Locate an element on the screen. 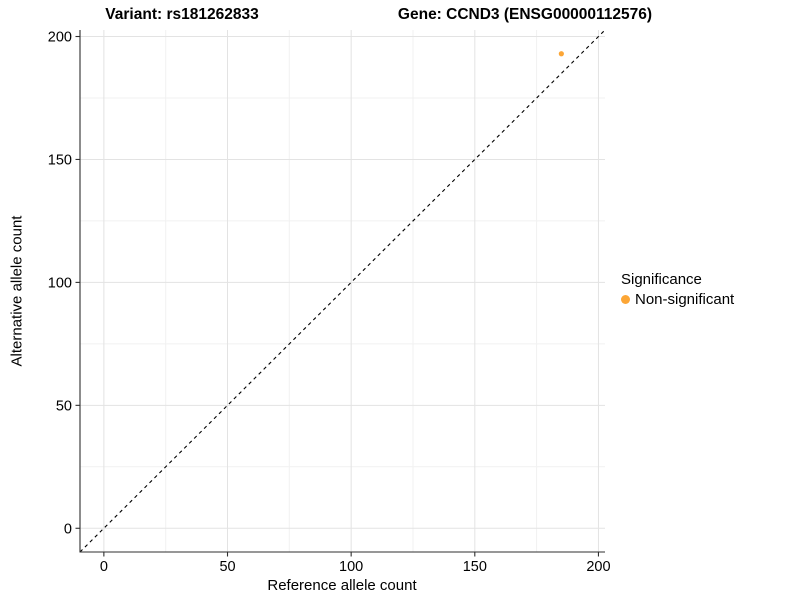 This screenshot has width=800, height=600. gene-title: Gene: CCND3 (ENSG00000112576) is located at coordinates (525, 14).